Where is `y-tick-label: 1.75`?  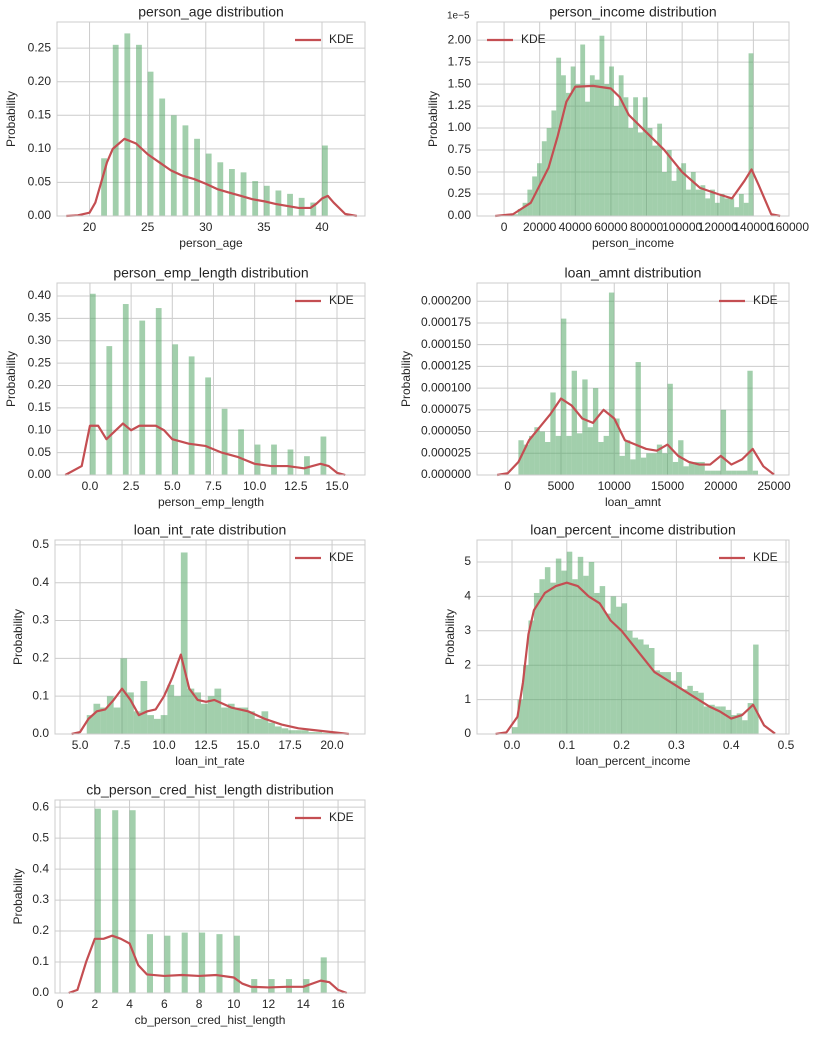
y-tick-label: 1.75 is located at coordinates (460, 61).